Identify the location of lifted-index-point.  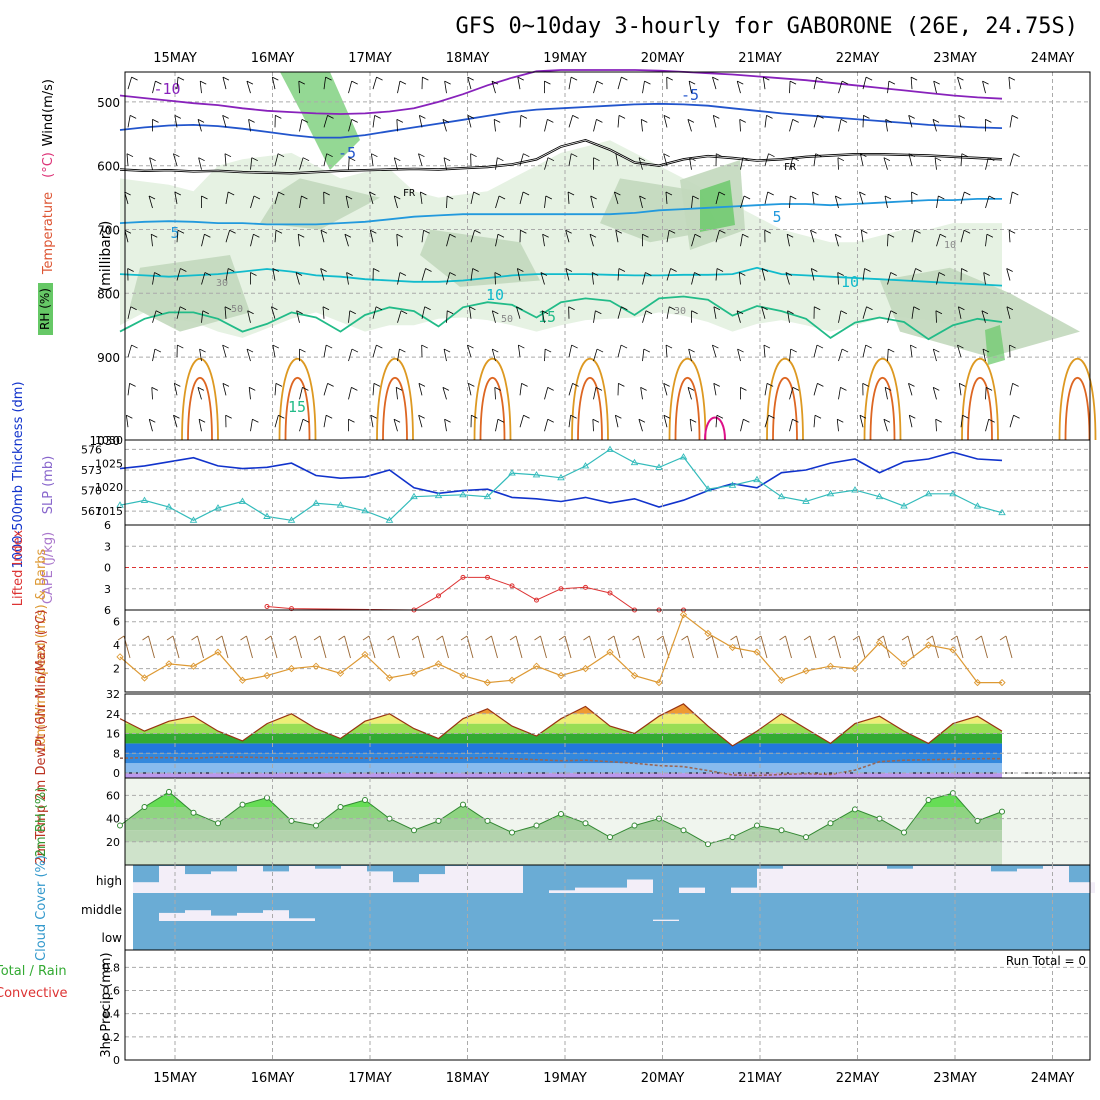
(512, 586).